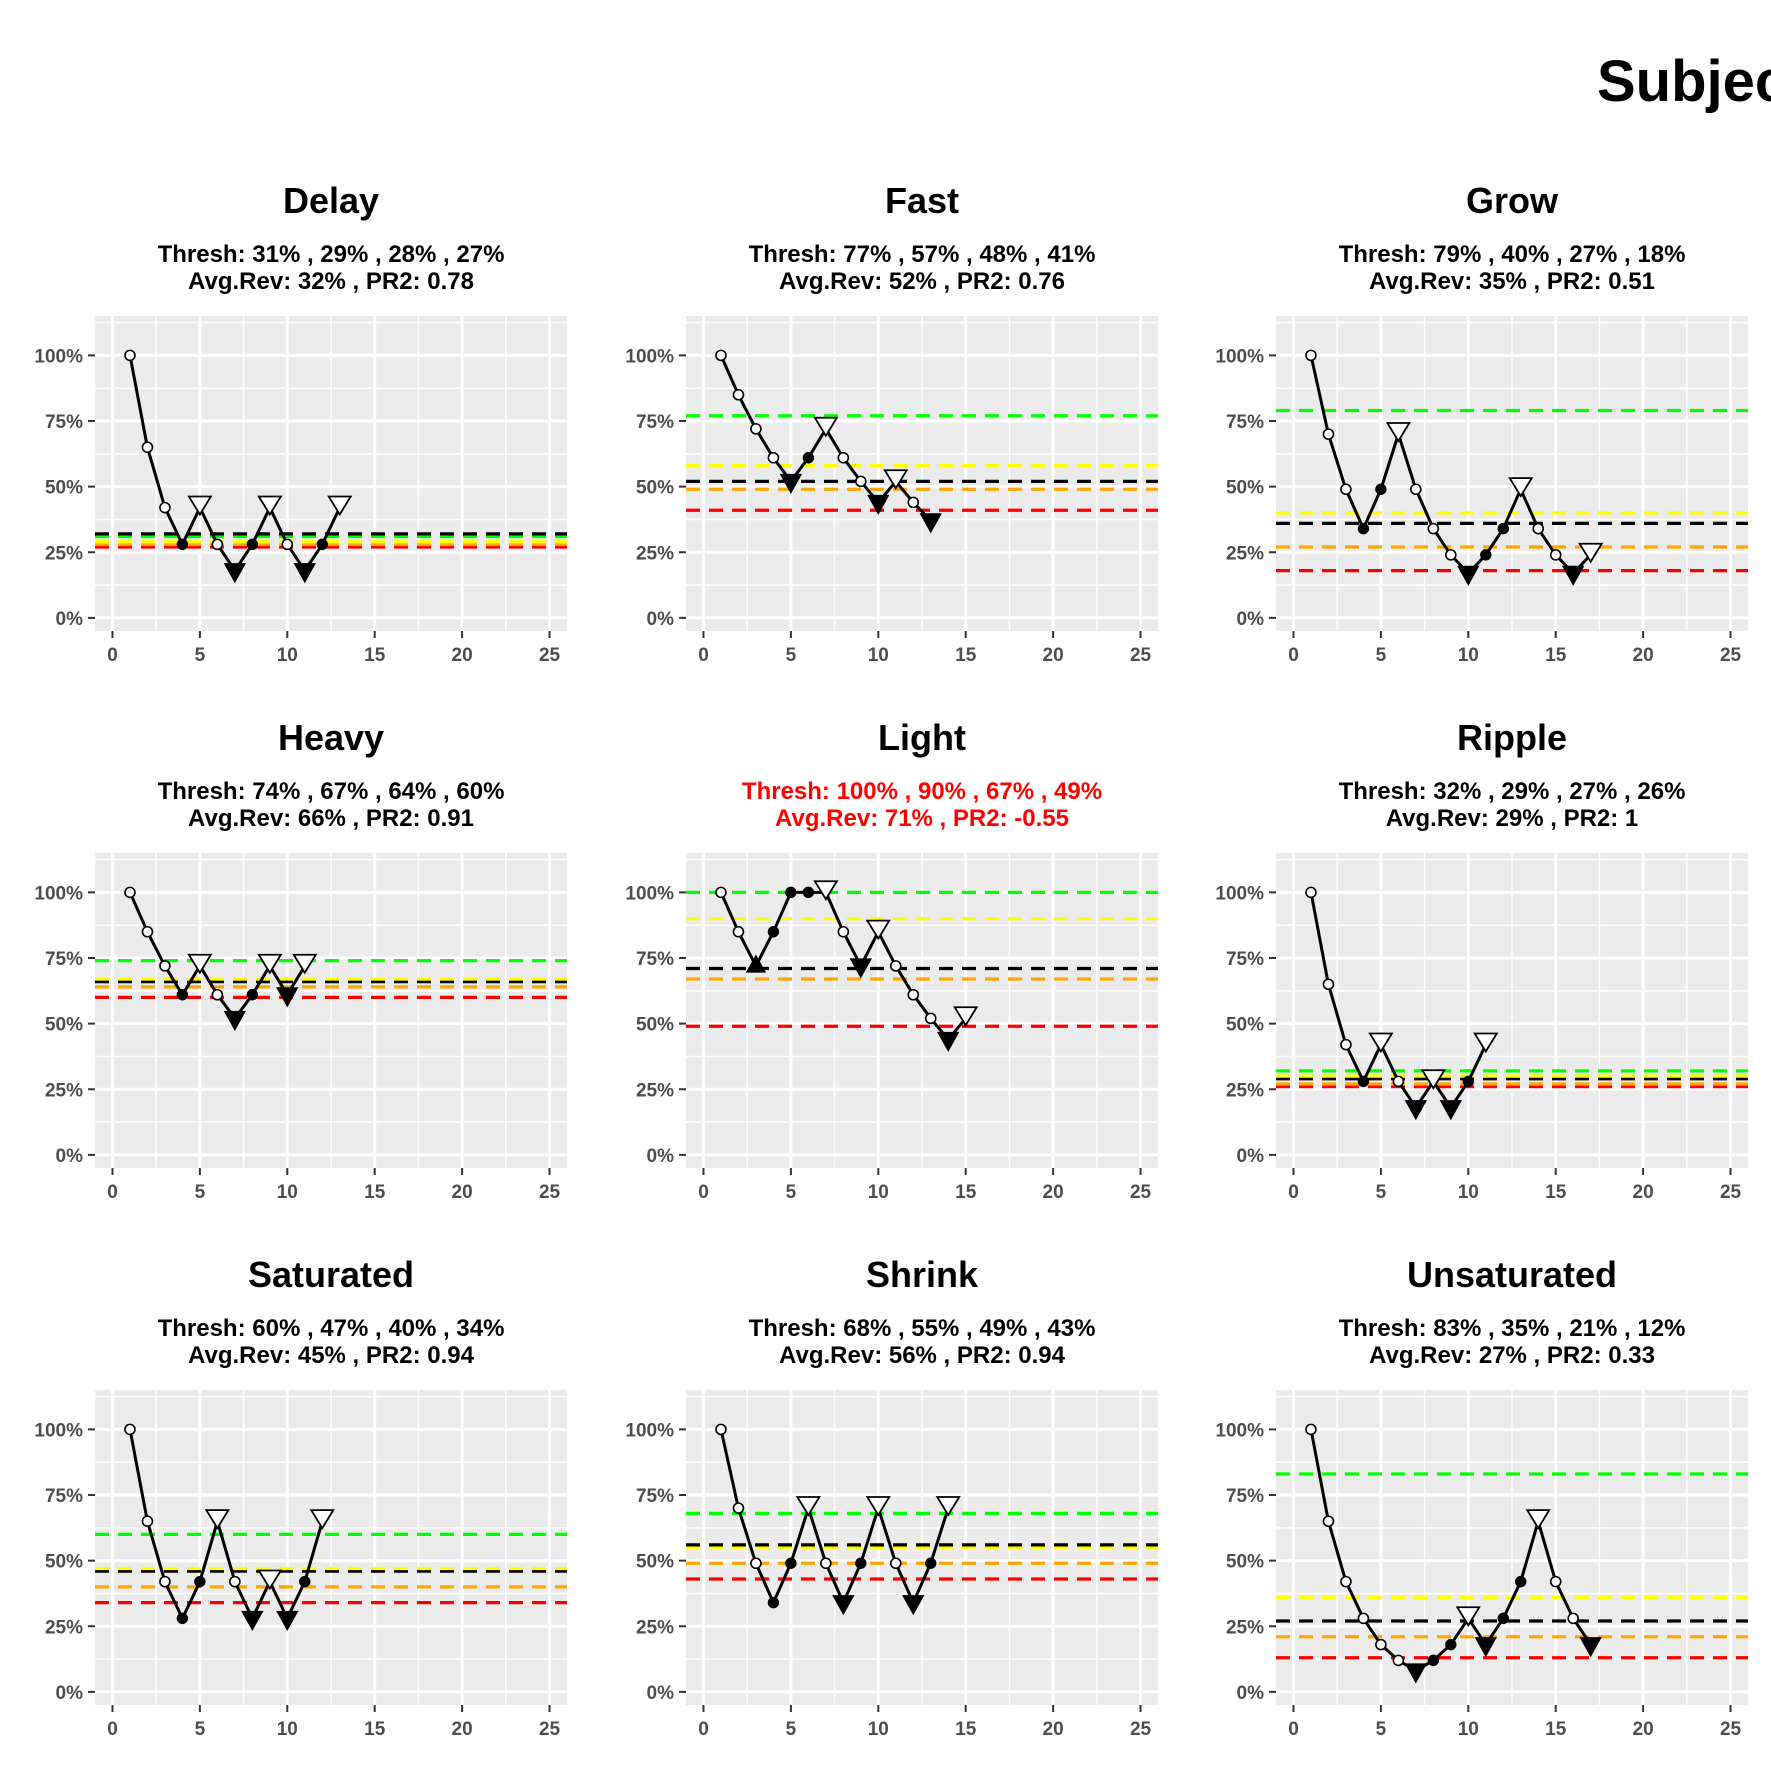 This screenshot has width=1771, height=1771. What do you see at coordinates (1512, 200) in the screenshot?
I see `panel-title: Grow` at bounding box center [1512, 200].